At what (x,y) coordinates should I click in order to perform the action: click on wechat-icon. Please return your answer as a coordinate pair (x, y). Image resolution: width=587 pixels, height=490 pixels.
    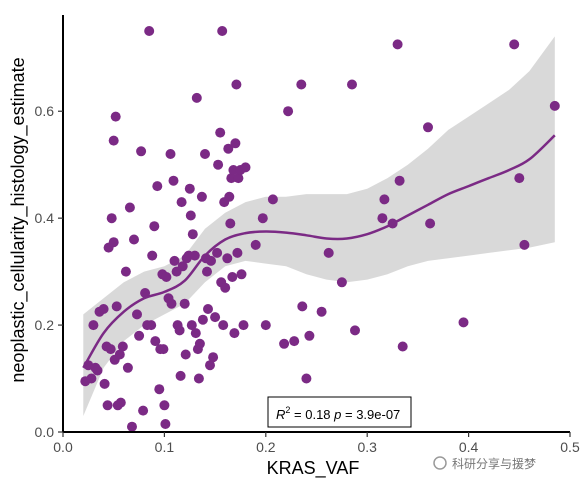
    Looking at the image, I should click on (440, 463).